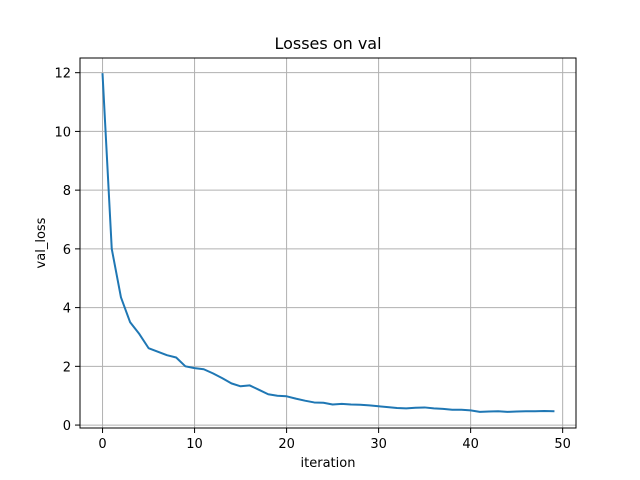 This screenshot has width=640, height=480. I want to click on y-axis-label: val_loss, so click(41, 242).